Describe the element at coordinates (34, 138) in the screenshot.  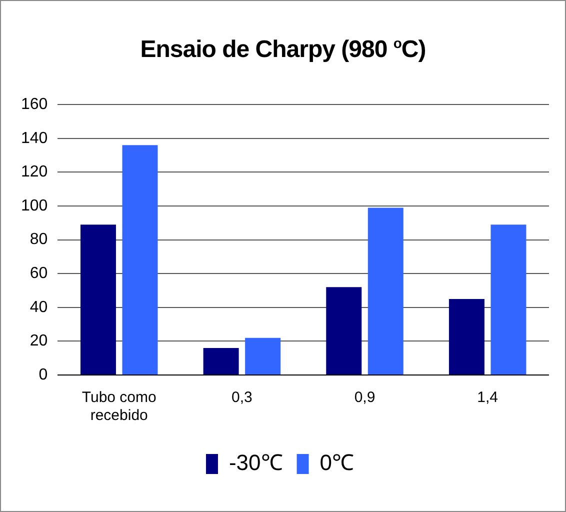
I see `y-tick-label: 140` at that location.